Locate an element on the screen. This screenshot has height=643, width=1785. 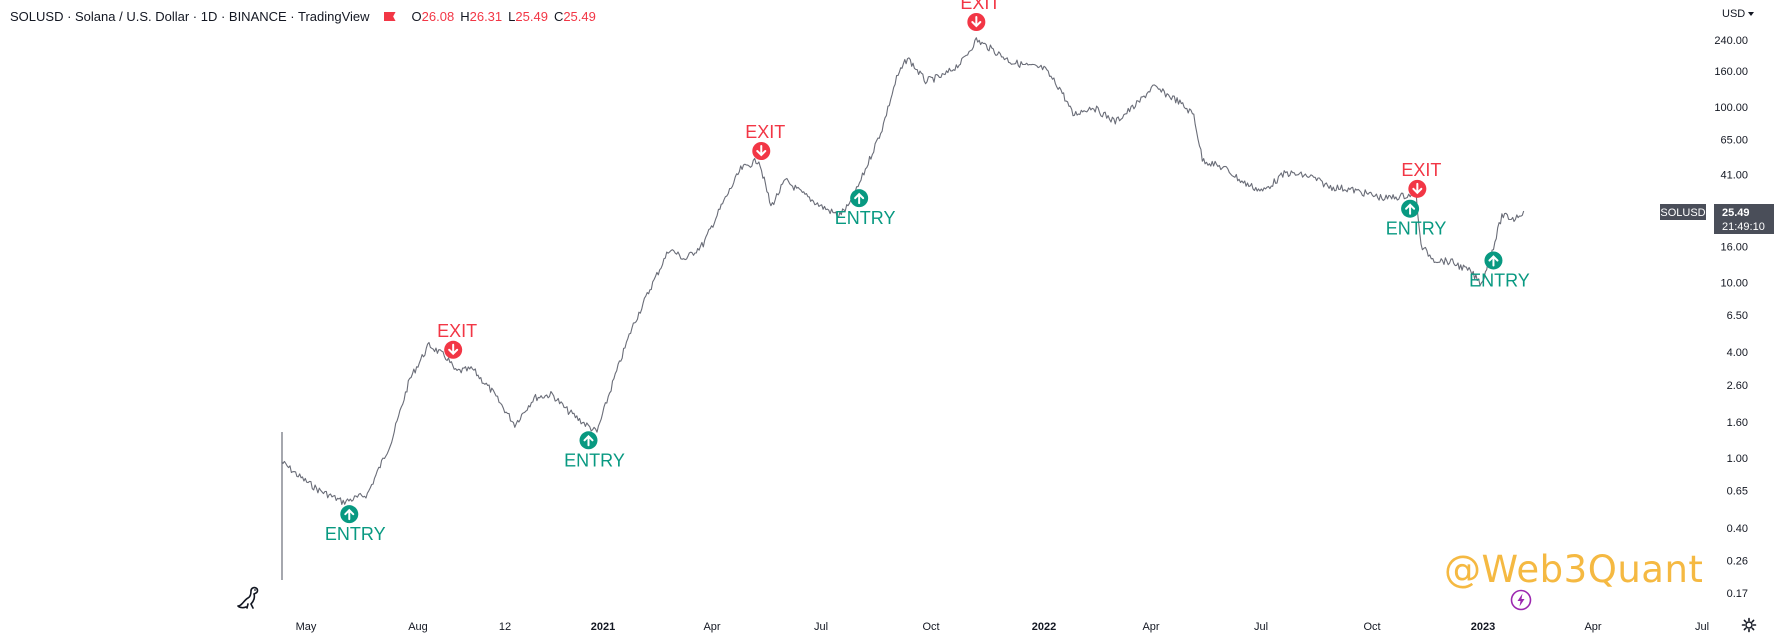
ohlc-open: O26.08 is located at coordinates (433, 16).